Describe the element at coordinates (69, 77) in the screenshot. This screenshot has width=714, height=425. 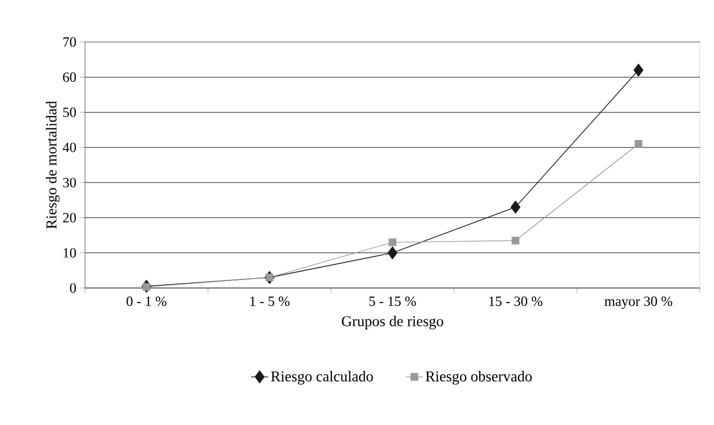
I see `y-tick-label: 60` at that location.